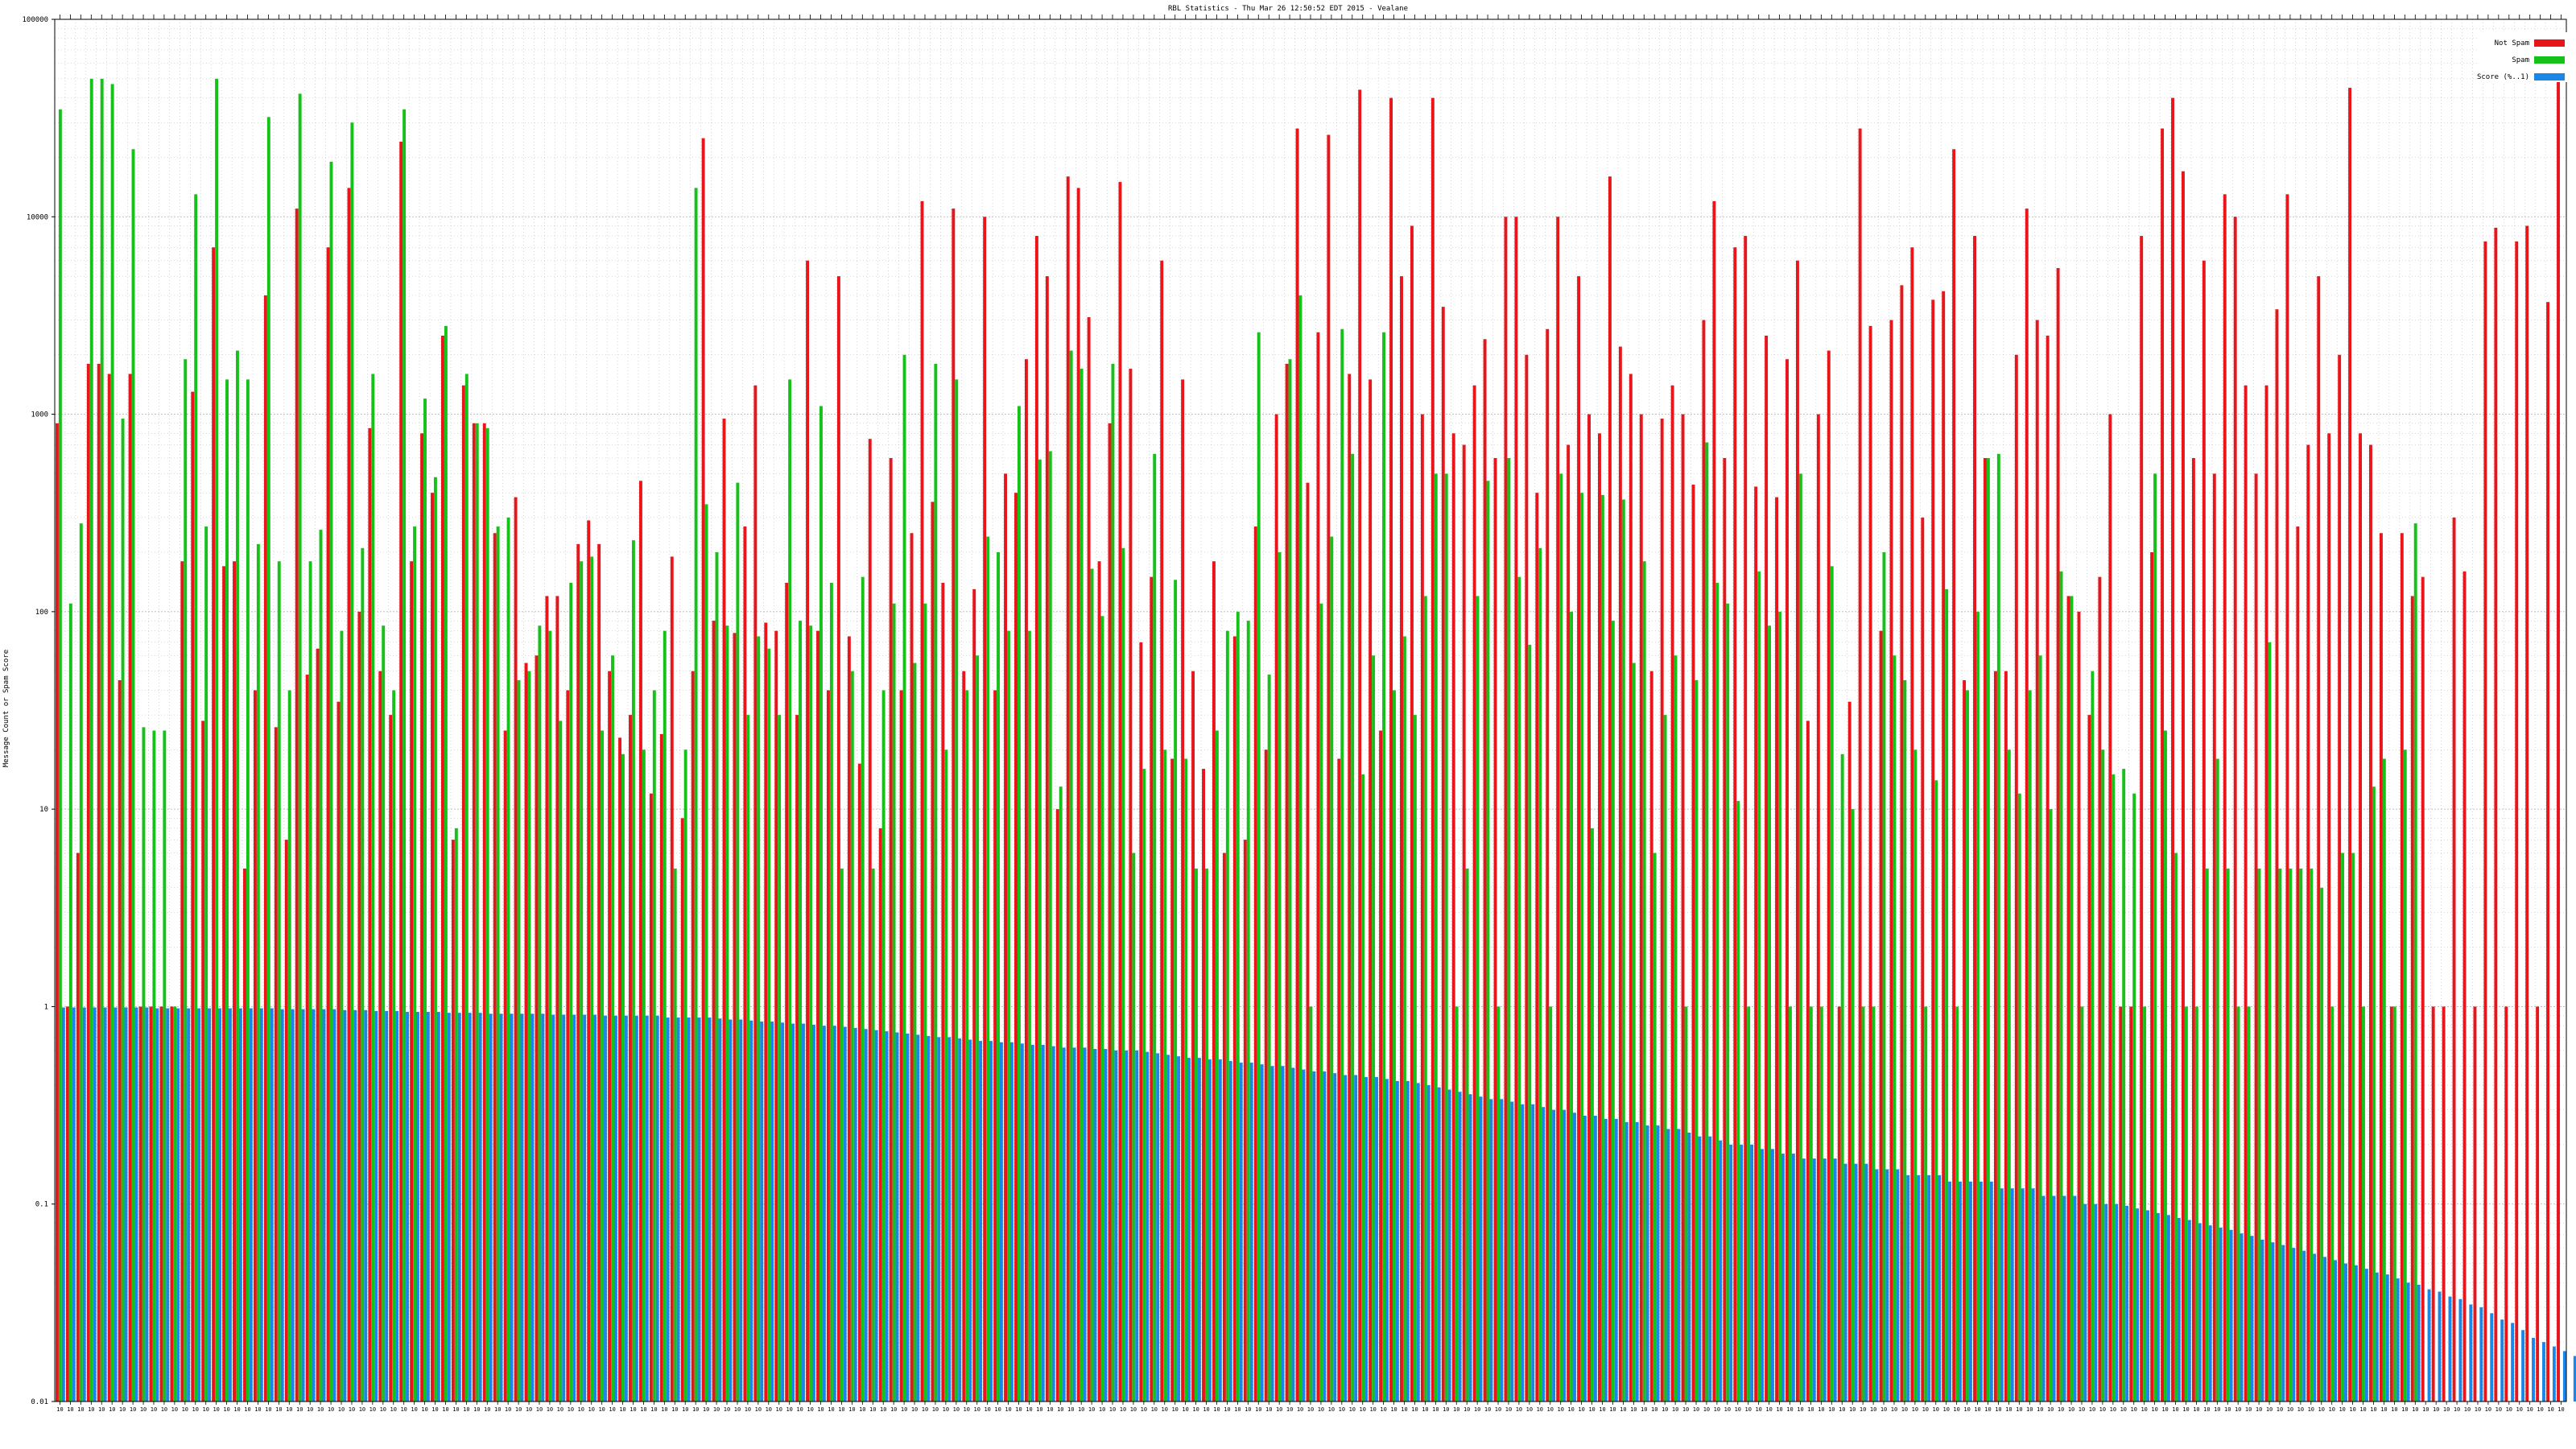  I want to click on legend: Not Spam Spam Score (%..1), so click(2522, 57).